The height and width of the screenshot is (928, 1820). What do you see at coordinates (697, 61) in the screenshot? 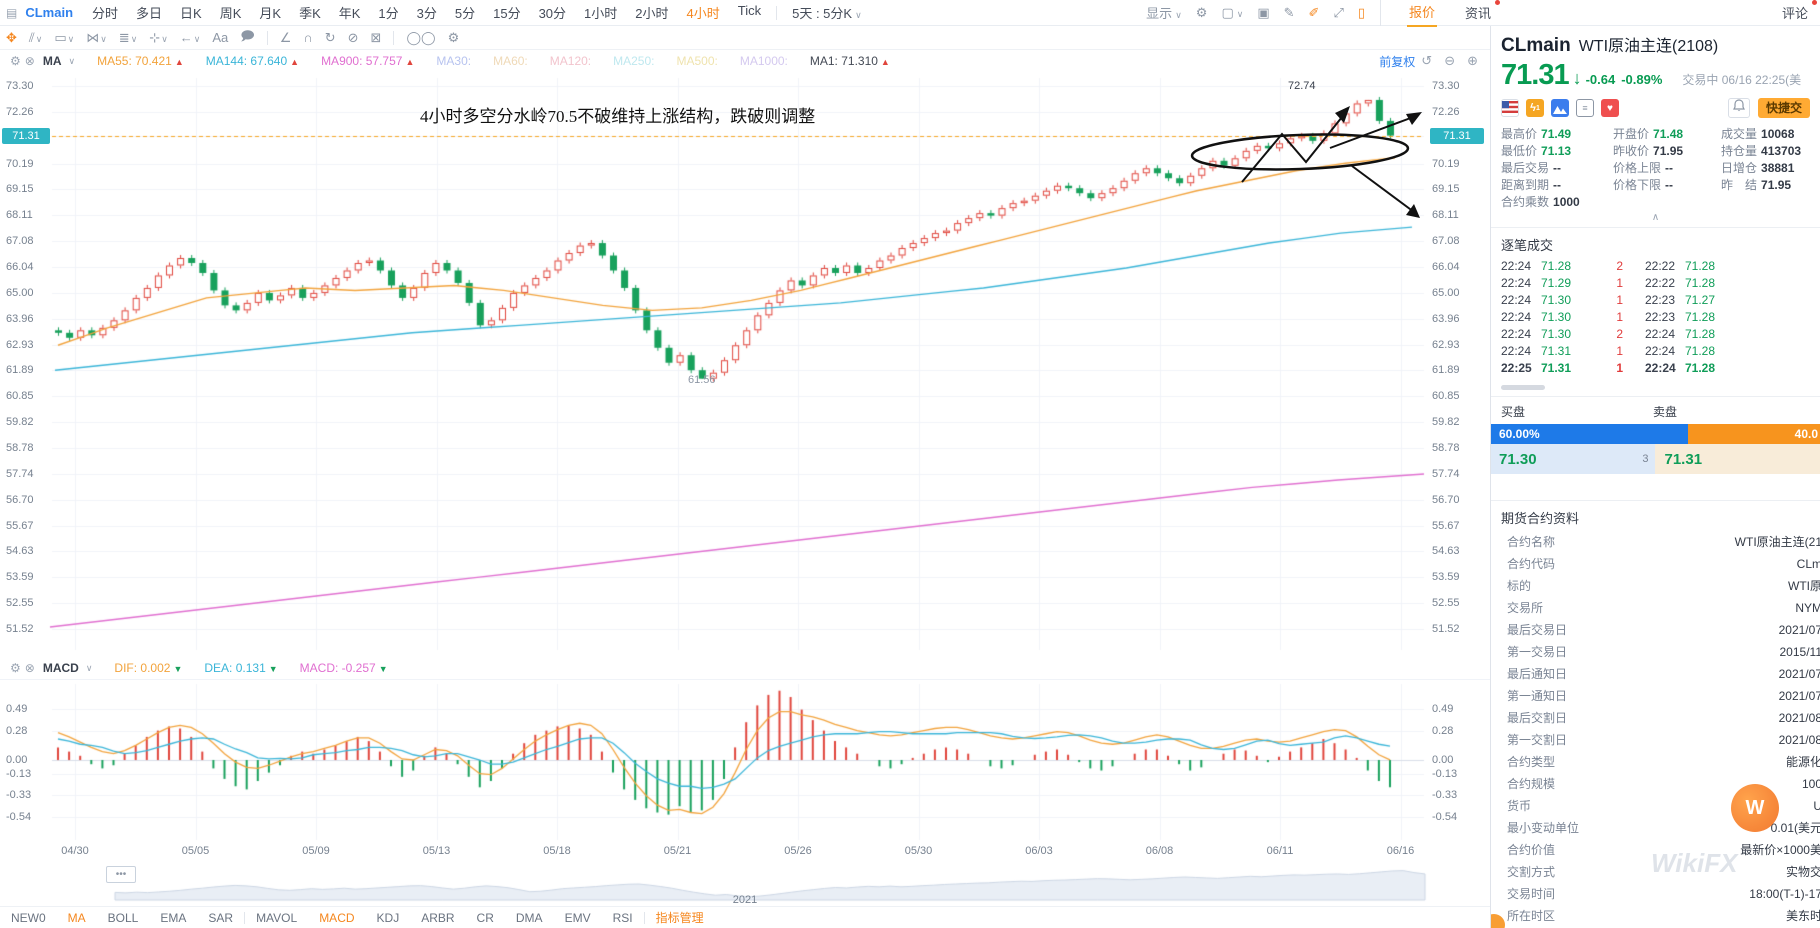
I see `ma-value-label: MA500:` at bounding box center [697, 61].